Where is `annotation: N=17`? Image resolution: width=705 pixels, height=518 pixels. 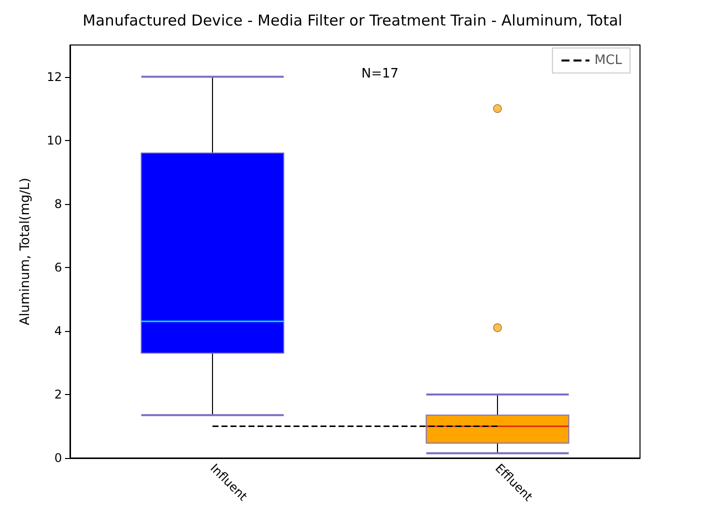 annotation: N=17 is located at coordinates (380, 74).